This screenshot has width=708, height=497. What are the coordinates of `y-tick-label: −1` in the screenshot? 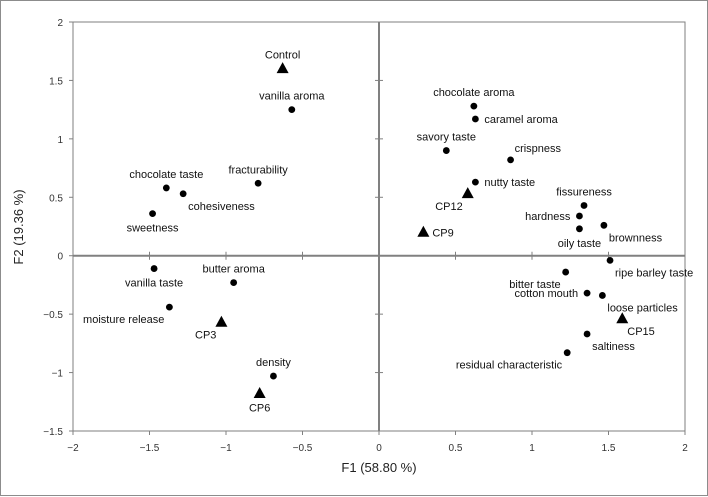 It's located at (58, 374).